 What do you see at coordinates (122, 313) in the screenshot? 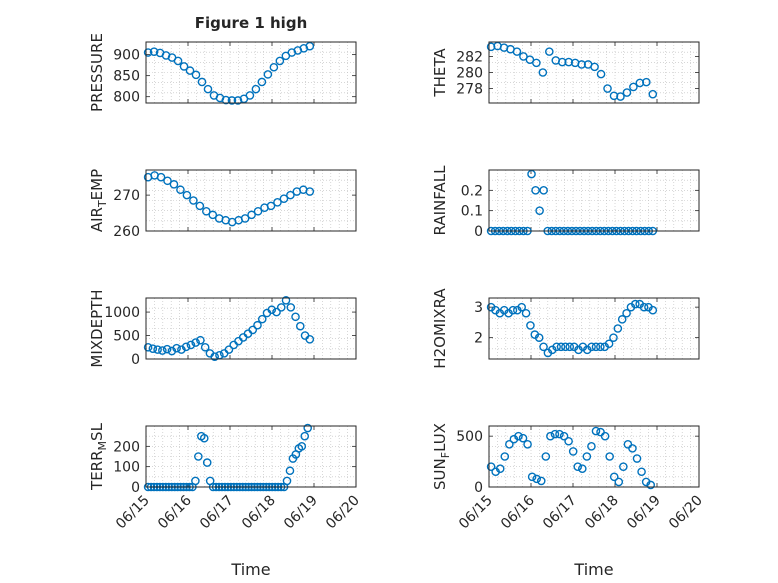
I see `y-tick-label: 1000` at bounding box center [122, 313].